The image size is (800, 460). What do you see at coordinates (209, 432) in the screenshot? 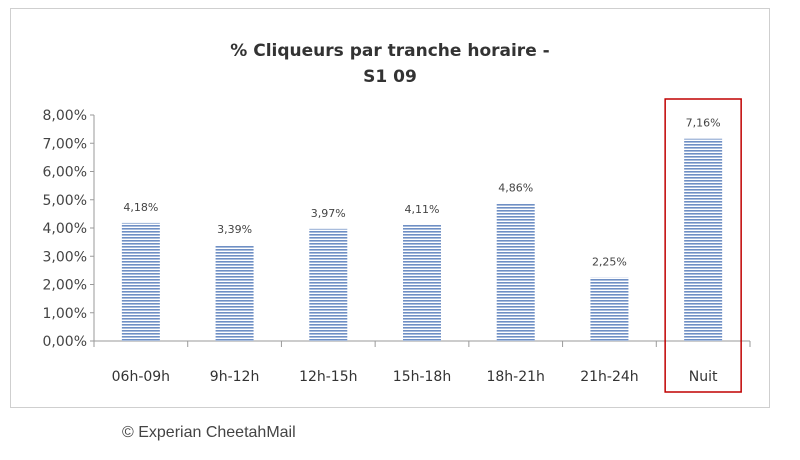
I see `footer-credit: © Experian CheetahMail` at bounding box center [209, 432].